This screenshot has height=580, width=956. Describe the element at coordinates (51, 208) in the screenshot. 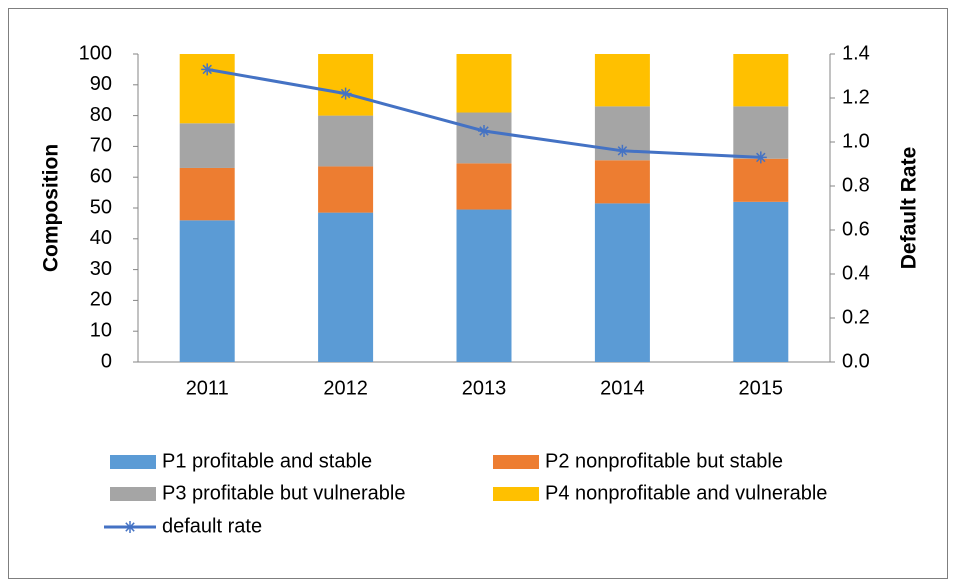

I see `y-axis-label: Composition` at that location.